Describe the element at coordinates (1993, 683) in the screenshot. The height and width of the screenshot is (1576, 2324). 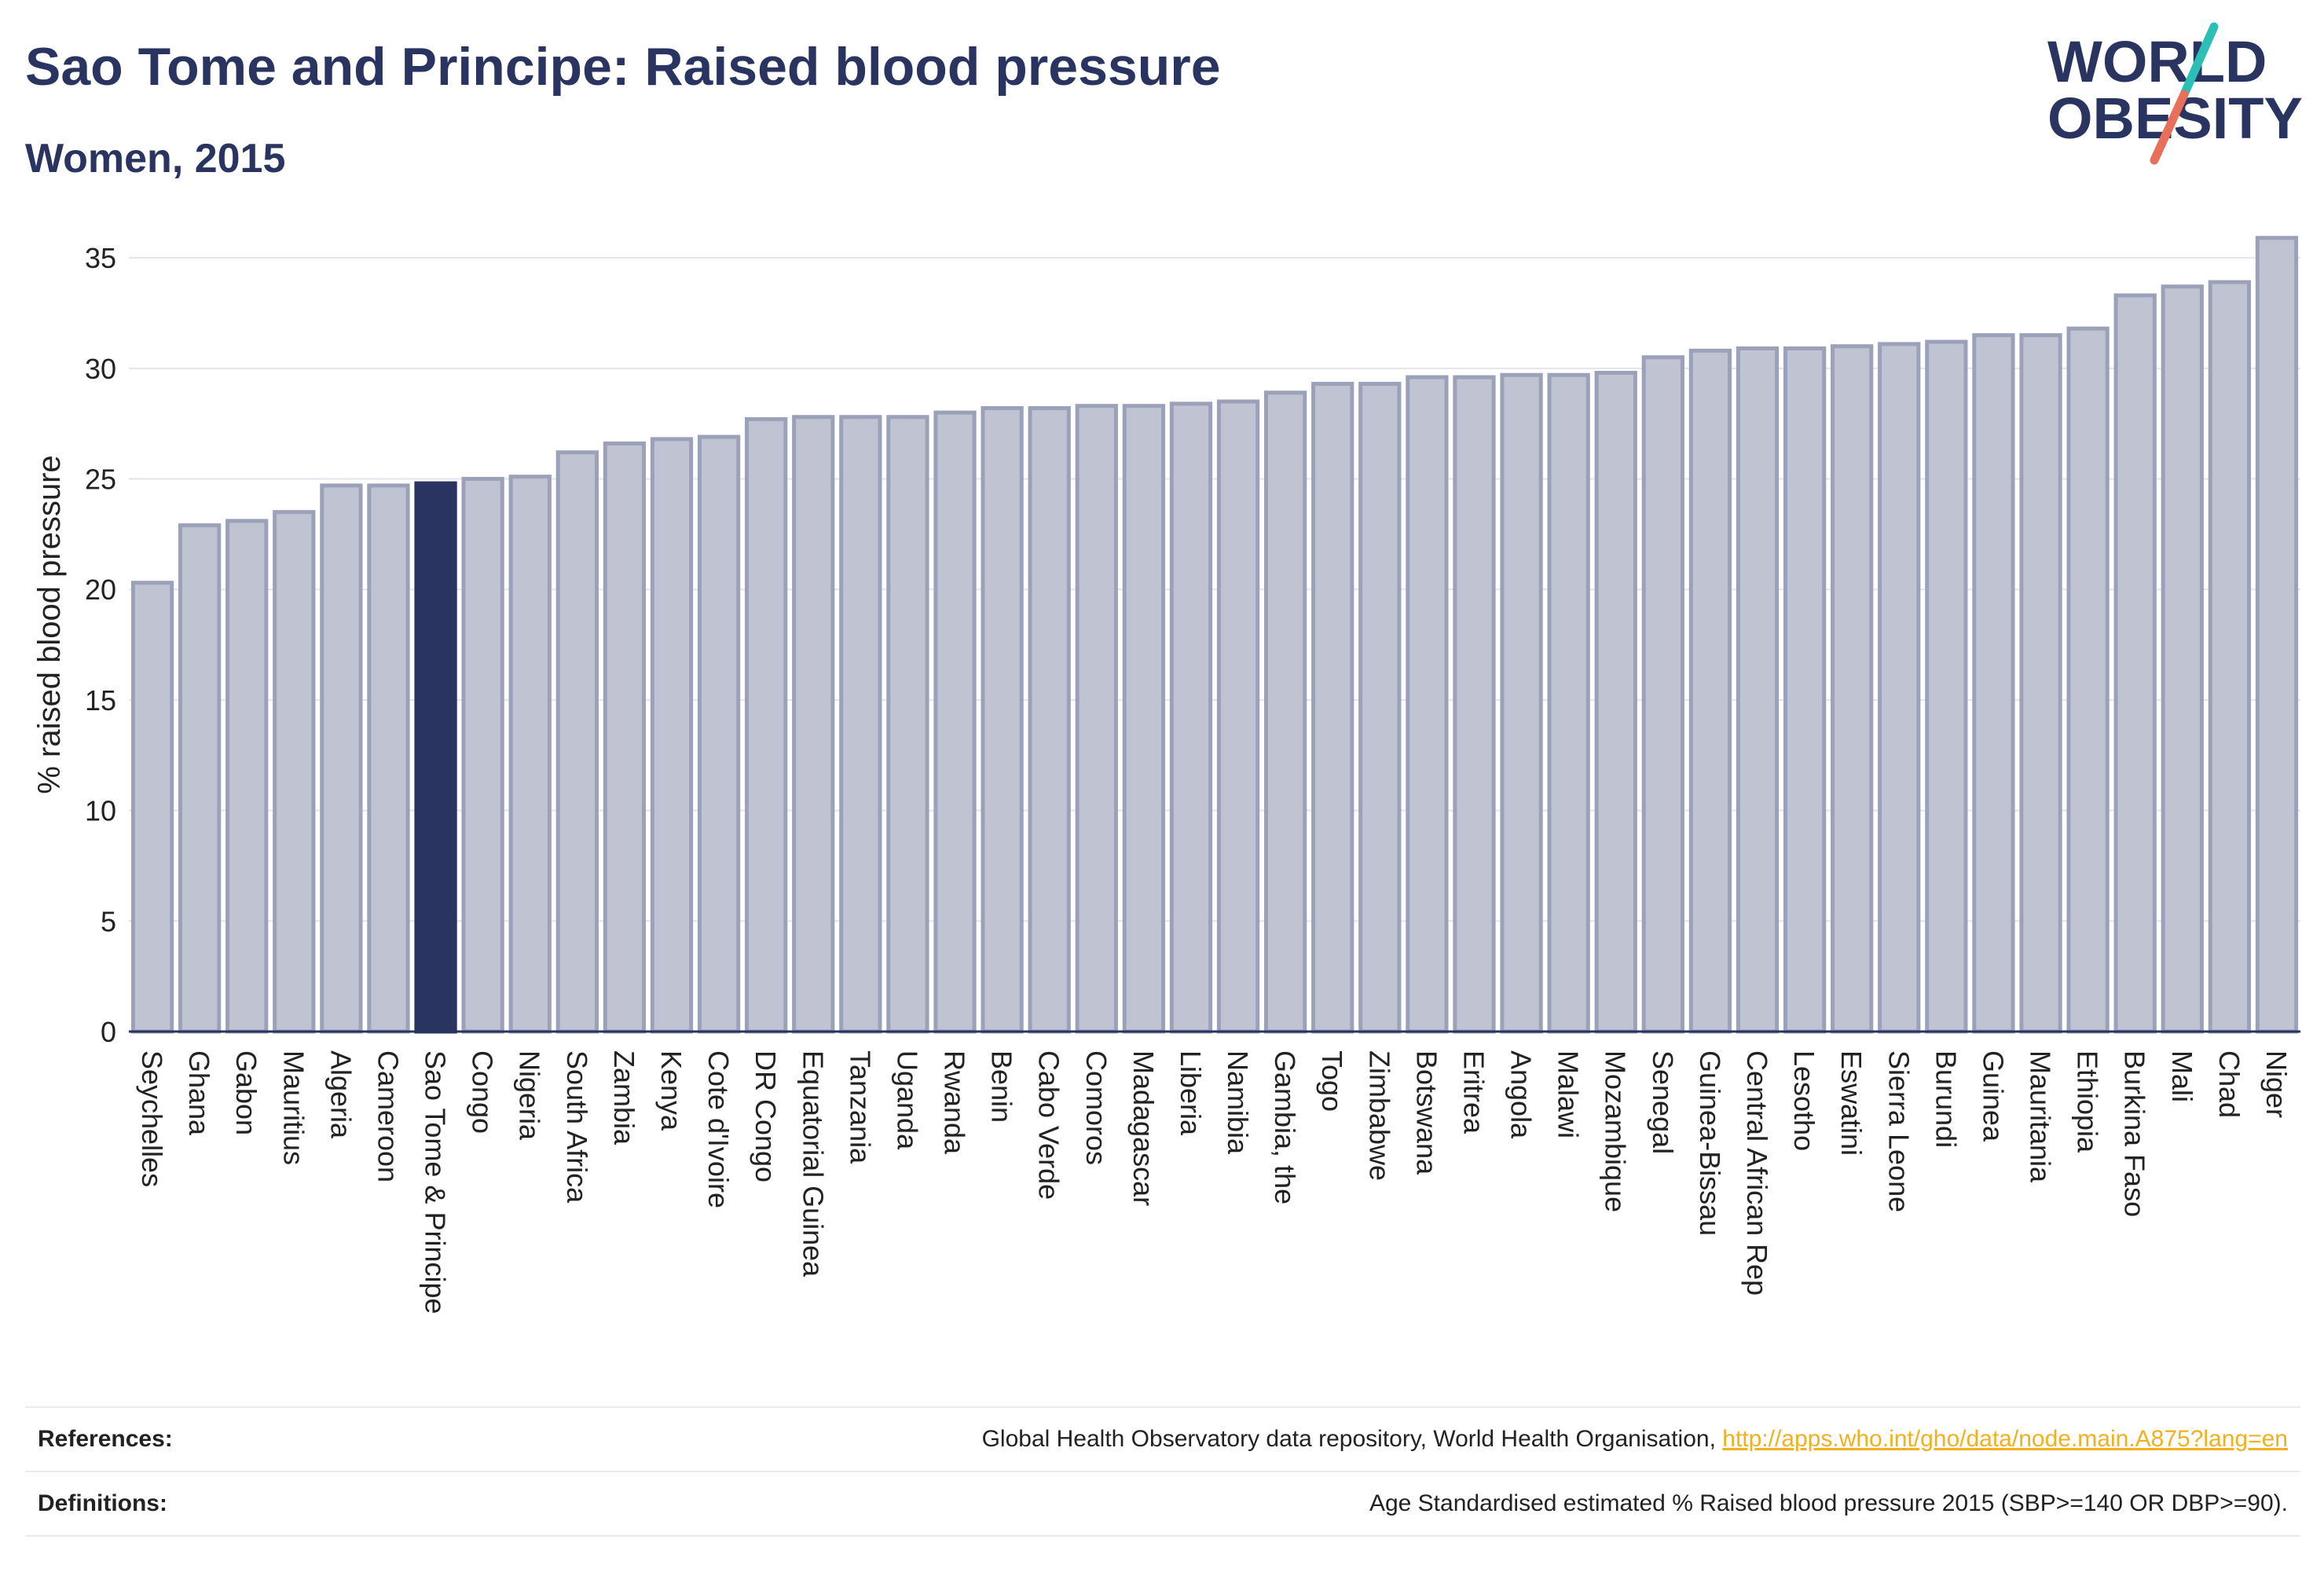
I see `bar-guinea` at that location.